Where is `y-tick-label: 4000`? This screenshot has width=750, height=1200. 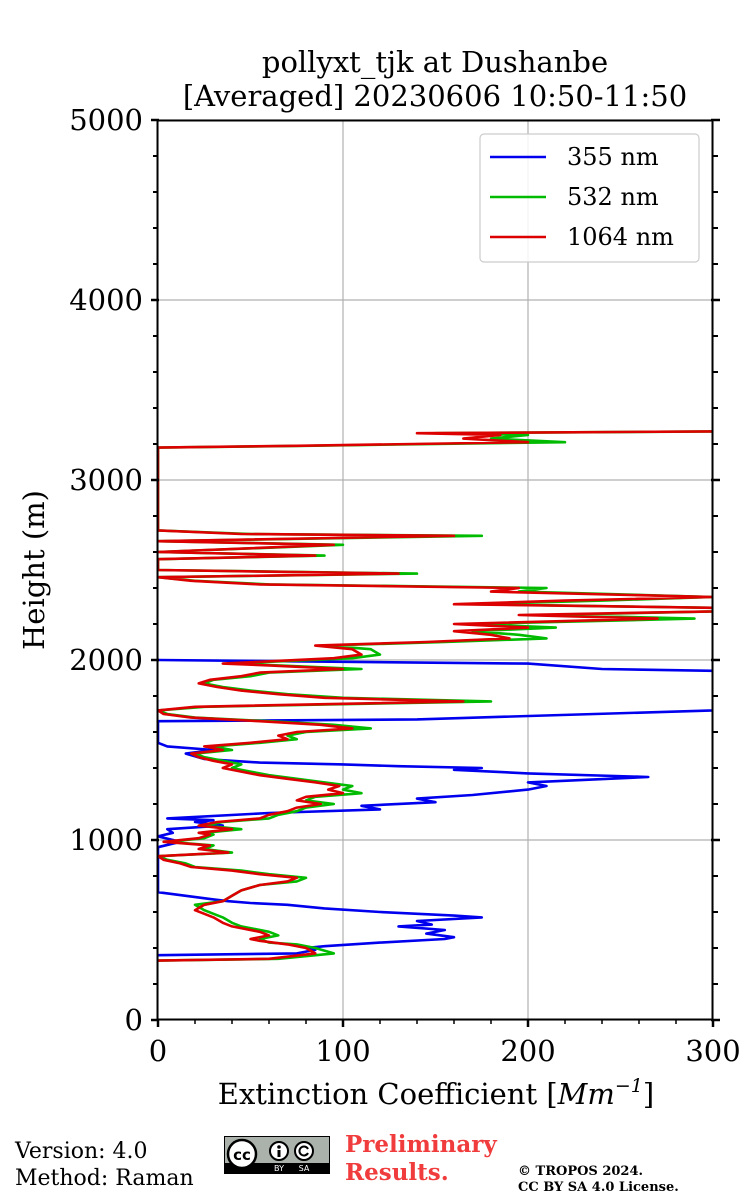
y-tick-label: 4000 is located at coordinates (106, 300).